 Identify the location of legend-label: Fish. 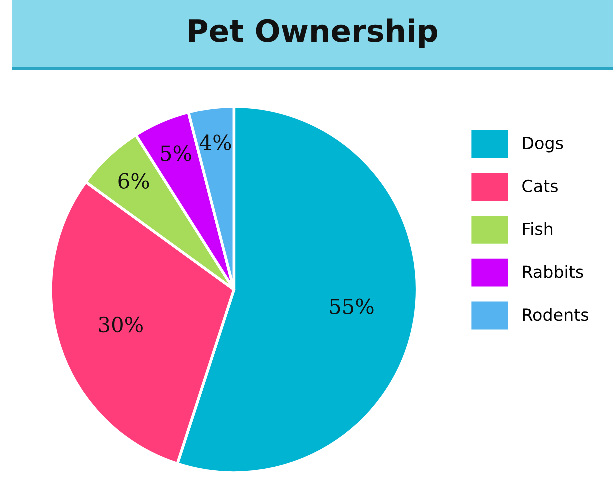
(538, 229).